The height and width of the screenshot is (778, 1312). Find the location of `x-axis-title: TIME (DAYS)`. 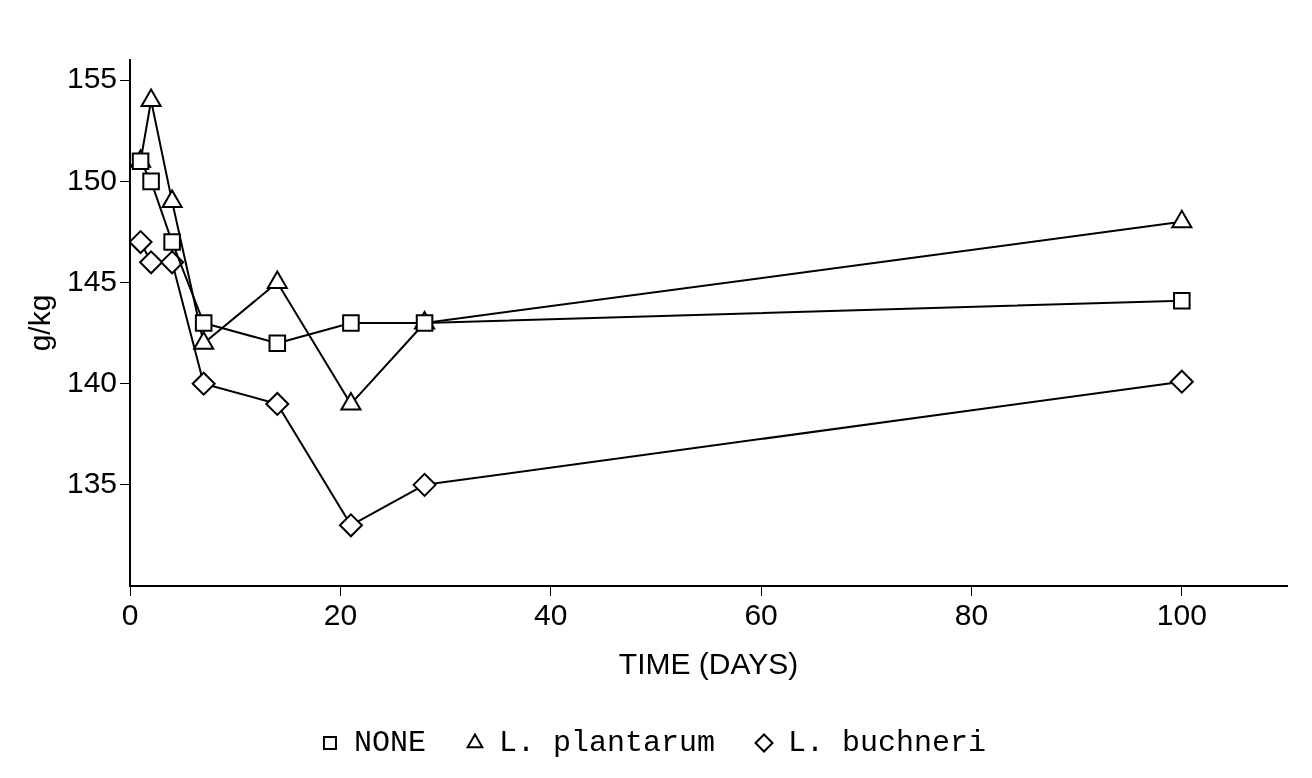

x-axis-title: TIME (DAYS) is located at coordinates (708, 664).